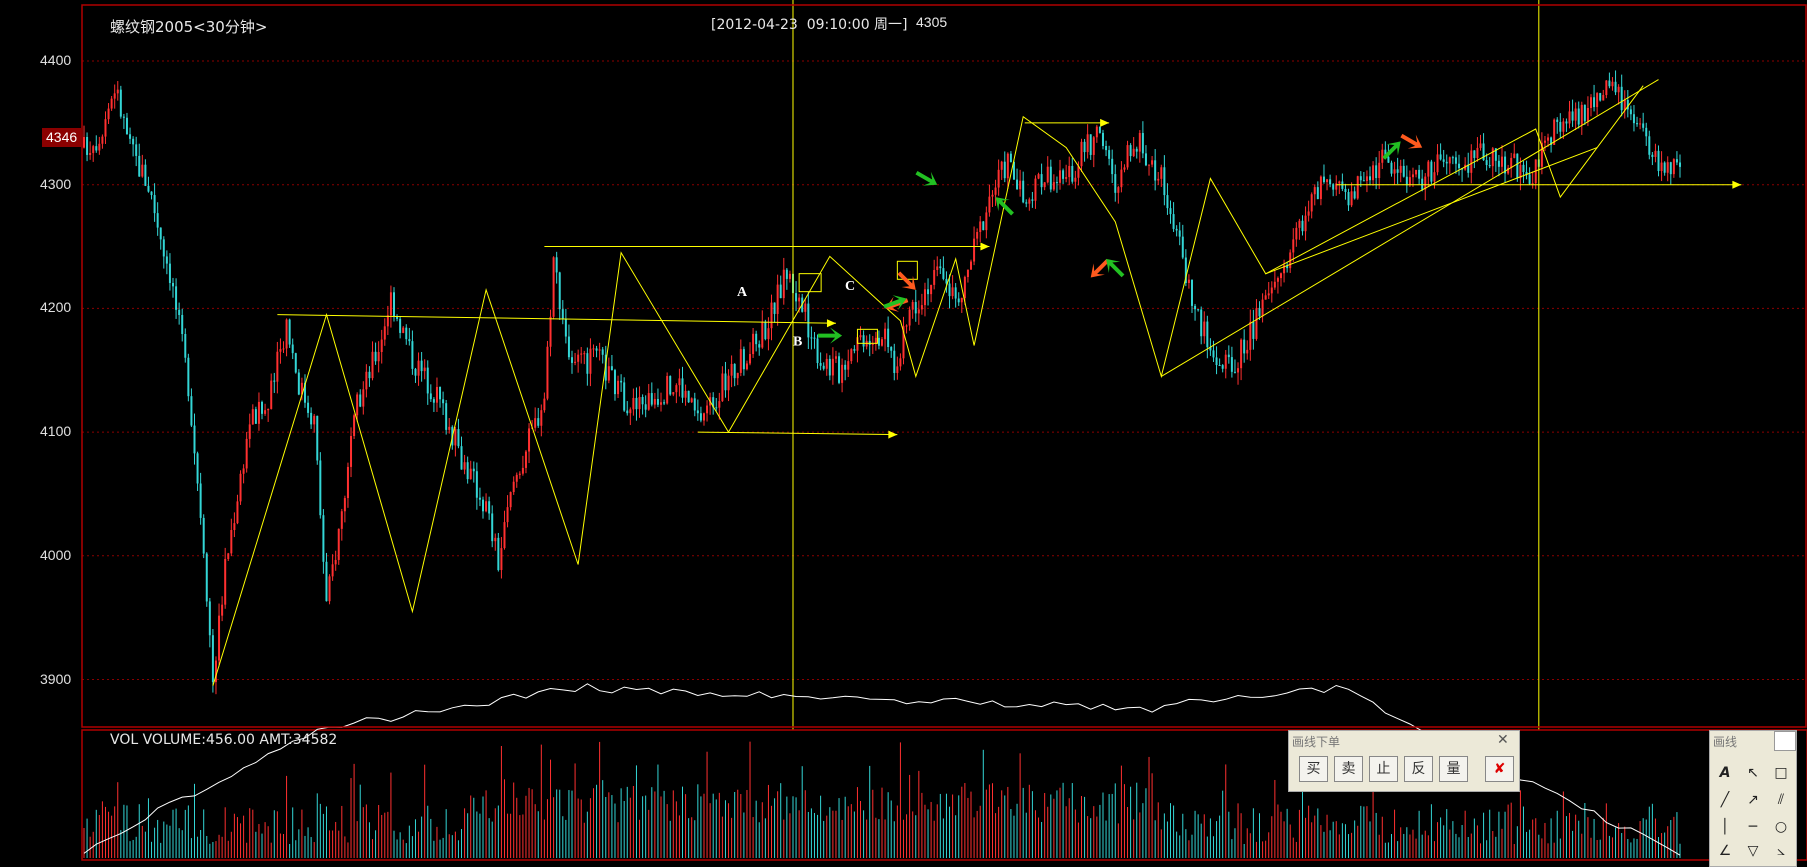 The width and height of the screenshot is (1807, 867). Describe the element at coordinates (56, 678) in the screenshot. I see `y-tick-label: 3900` at that location.